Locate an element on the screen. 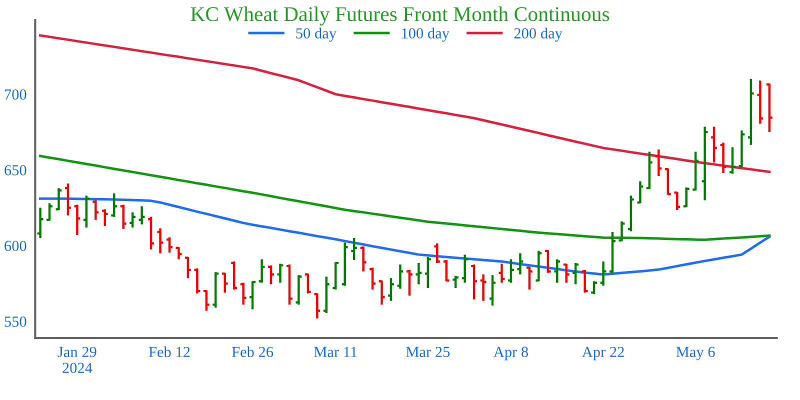 This screenshot has width=800, height=400. x-tick-label: May 6 is located at coordinates (695, 353).